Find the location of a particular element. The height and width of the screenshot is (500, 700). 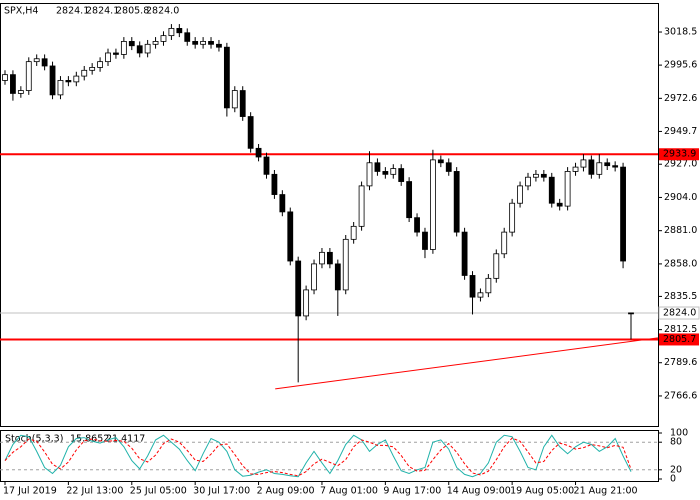

current-price-label: 2824.0 is located at coordinates (679, 313).